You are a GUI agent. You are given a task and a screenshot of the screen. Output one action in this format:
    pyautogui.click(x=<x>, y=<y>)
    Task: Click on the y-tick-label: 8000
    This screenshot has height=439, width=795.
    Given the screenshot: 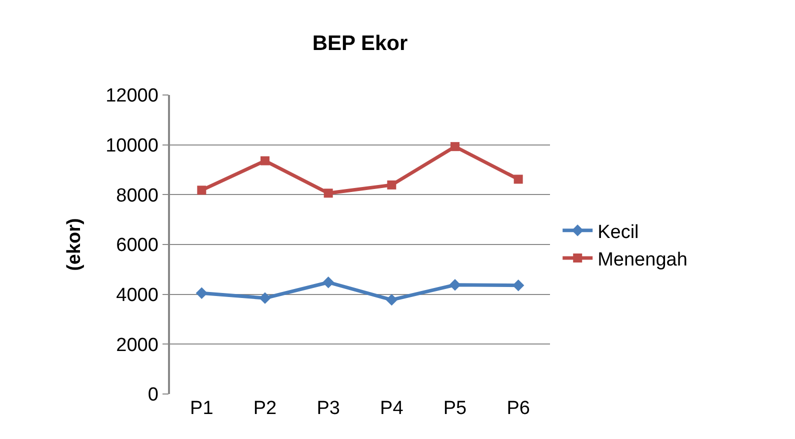 What is the action you would take?
    pyautogui.click(x=137, y=195)
    